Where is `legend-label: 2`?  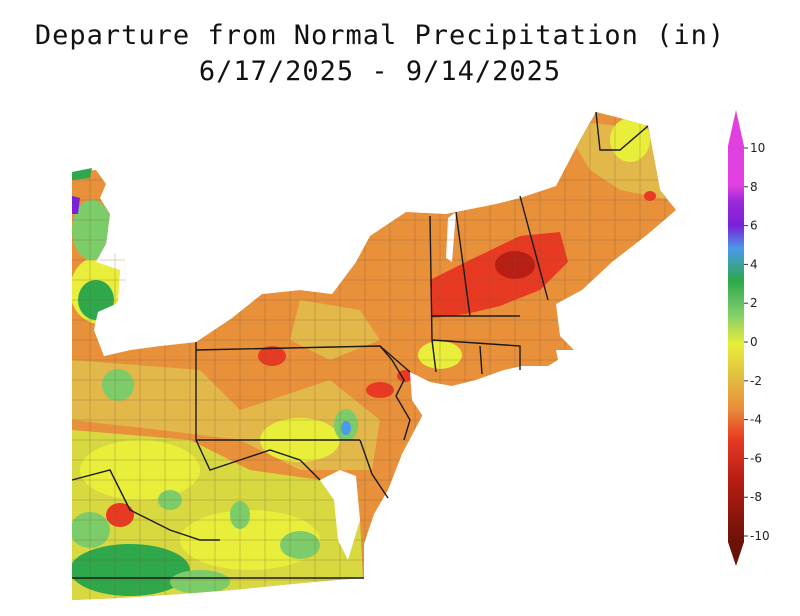
legend-label: 2 is located at coordinates (754, 303).